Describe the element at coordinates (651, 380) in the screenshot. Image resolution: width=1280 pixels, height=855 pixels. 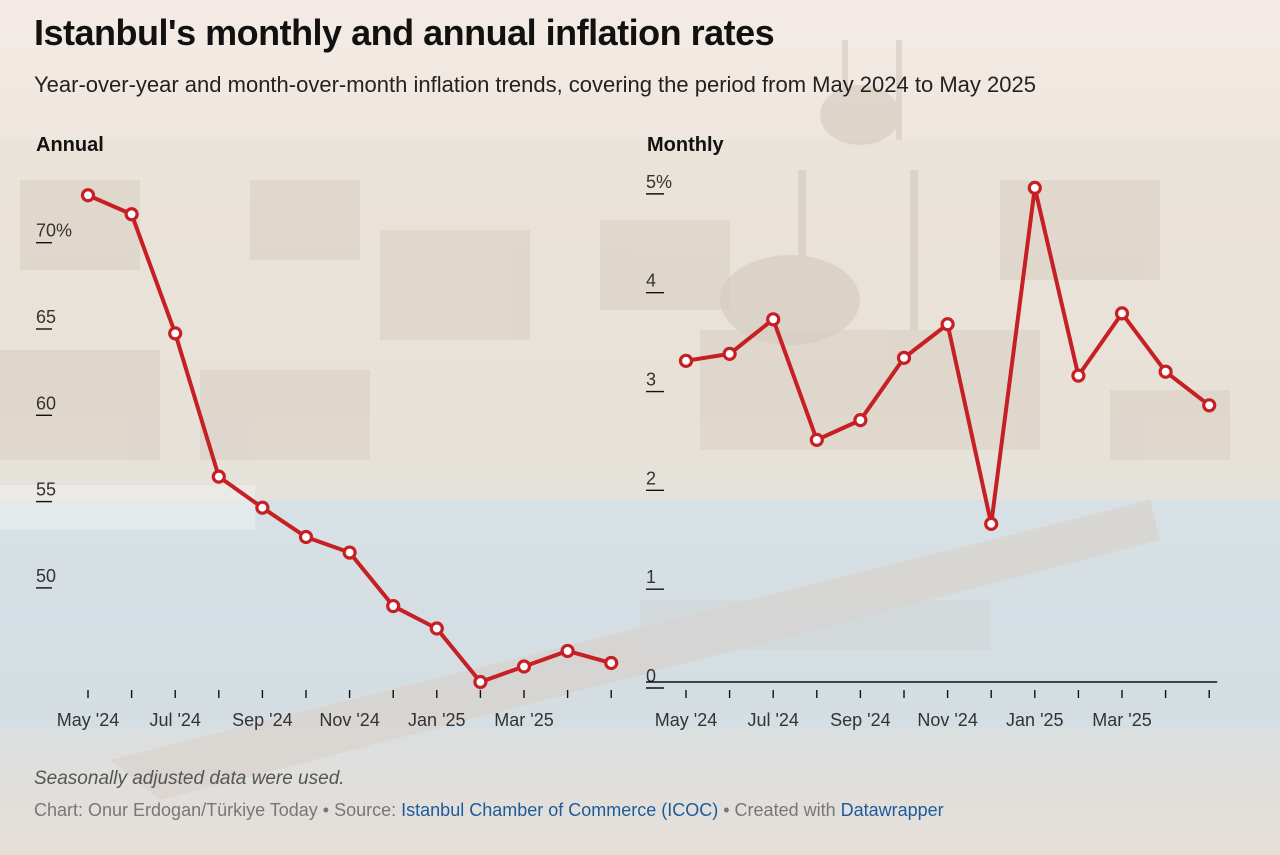
I see `monthly-ytick-label: 3` at that location.